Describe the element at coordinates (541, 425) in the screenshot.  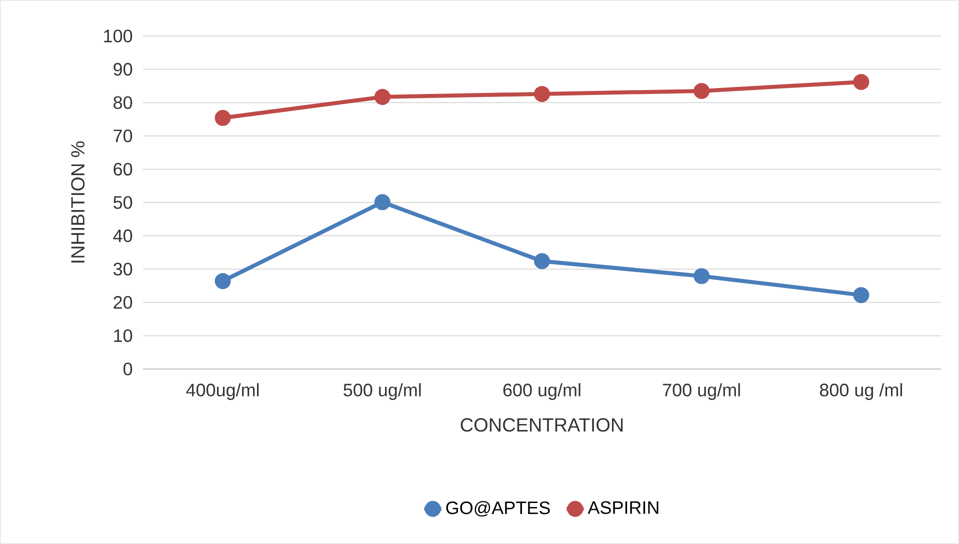
I see `x-axis-title: CONCENTRATION` at that location.